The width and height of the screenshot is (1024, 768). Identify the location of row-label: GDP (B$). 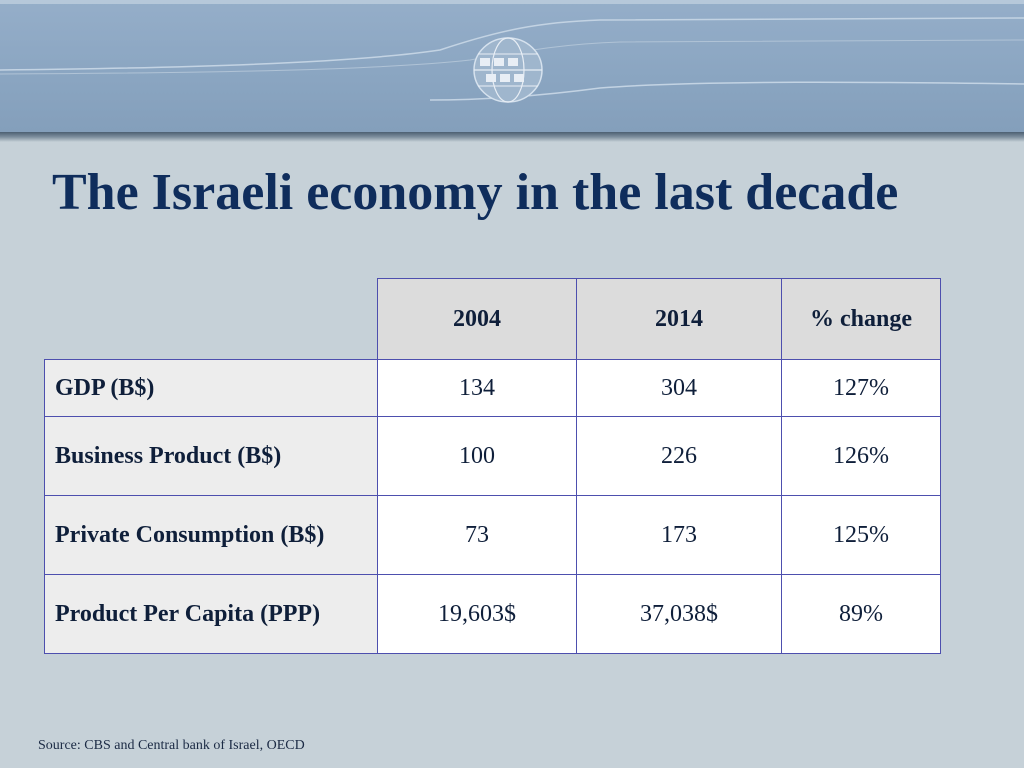
(211, 388).